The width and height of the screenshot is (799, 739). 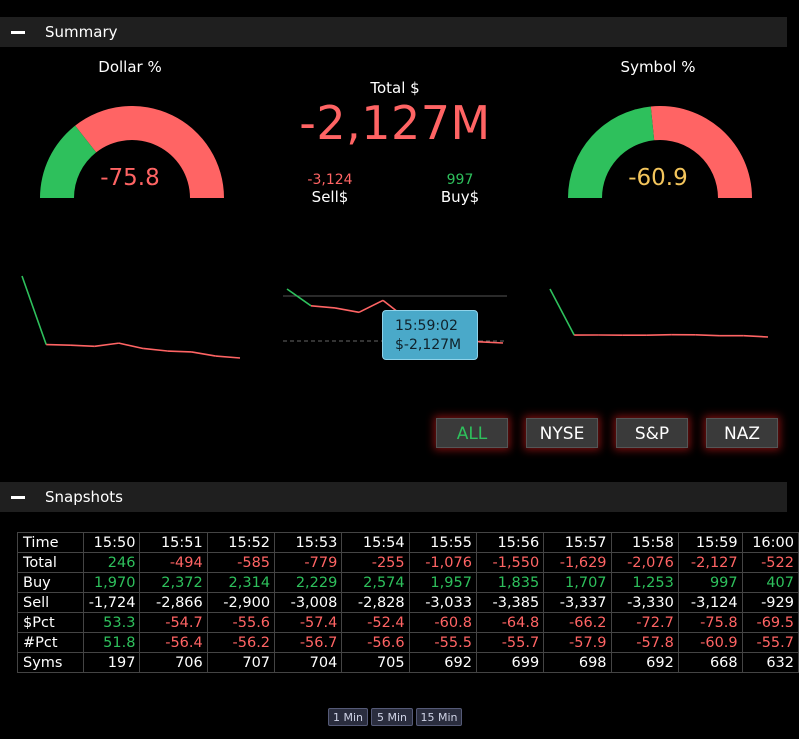 What do you see at coordinates (130, 67) in the screenshot?
I see `dollar-gauge-title: Dollar %` at bounding box center [130, 67].